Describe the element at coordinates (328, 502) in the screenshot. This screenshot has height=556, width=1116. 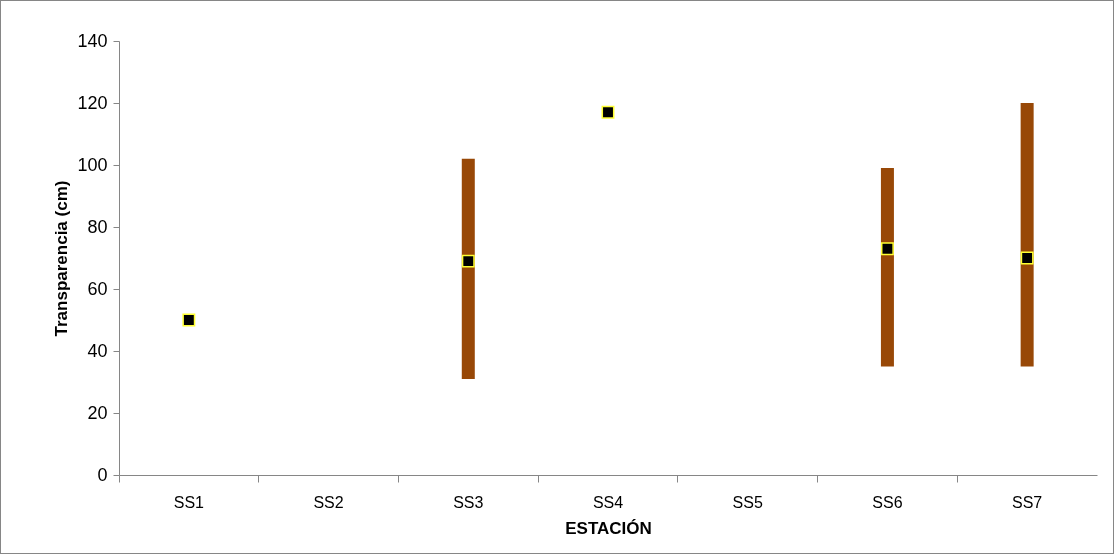
I see `x-tick-label: SS2` at that location.